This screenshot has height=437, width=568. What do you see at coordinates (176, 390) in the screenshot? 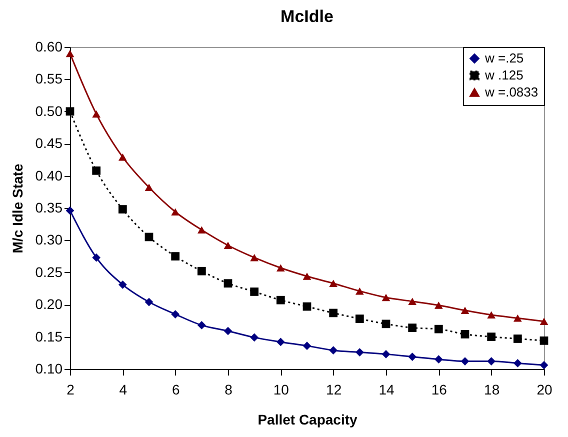
I see `x-tick-label: 6` at bounding box center [176, 390].